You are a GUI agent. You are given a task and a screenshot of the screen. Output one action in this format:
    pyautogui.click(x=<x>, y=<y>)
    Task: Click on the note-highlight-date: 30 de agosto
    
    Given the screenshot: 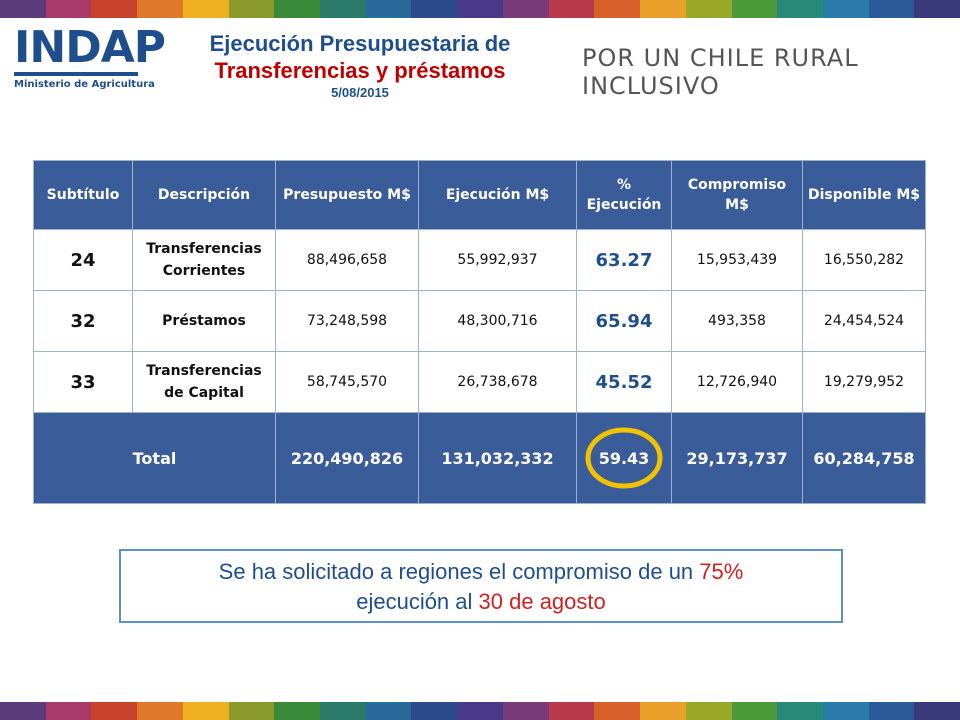 What is the action you would take?
    pyautogui.click(x=542, y=601)
    